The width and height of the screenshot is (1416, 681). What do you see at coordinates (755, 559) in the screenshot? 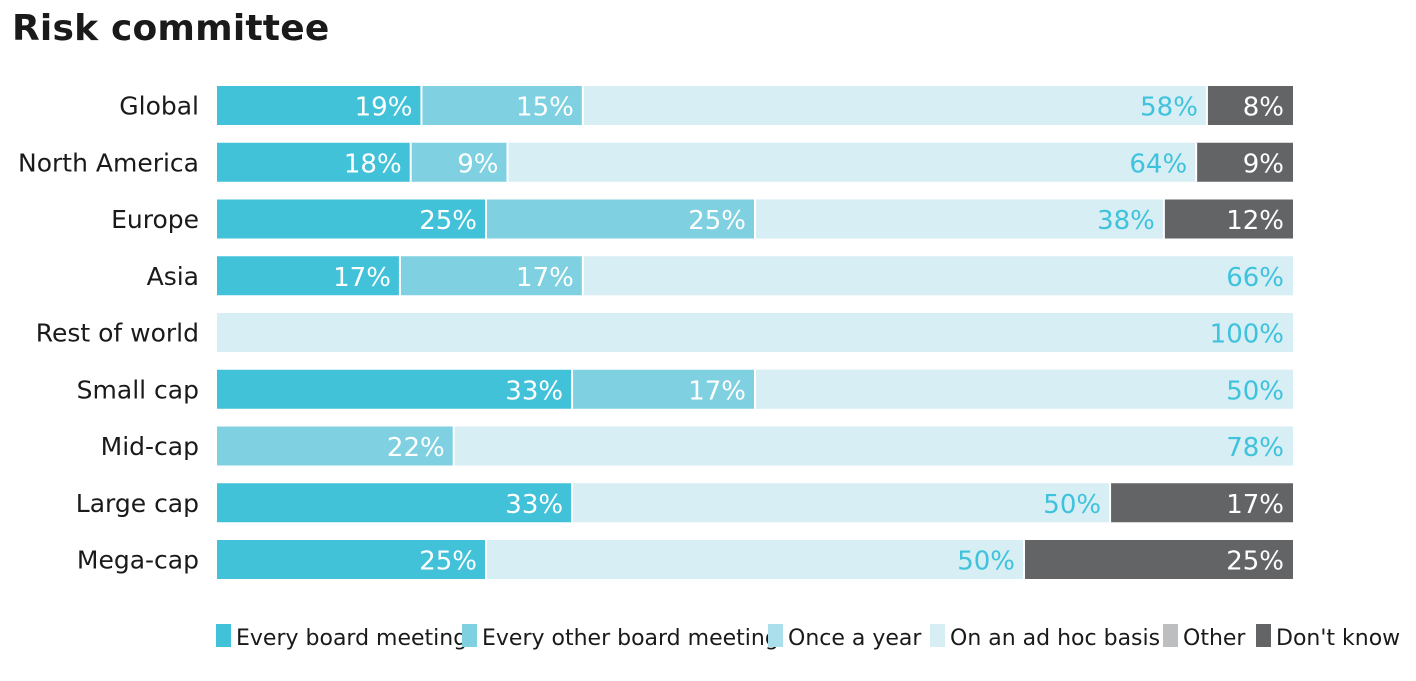
I see `bar-segment-mega-cap-on-an-ad-hoc-basis` at bounding box center [755, 559].